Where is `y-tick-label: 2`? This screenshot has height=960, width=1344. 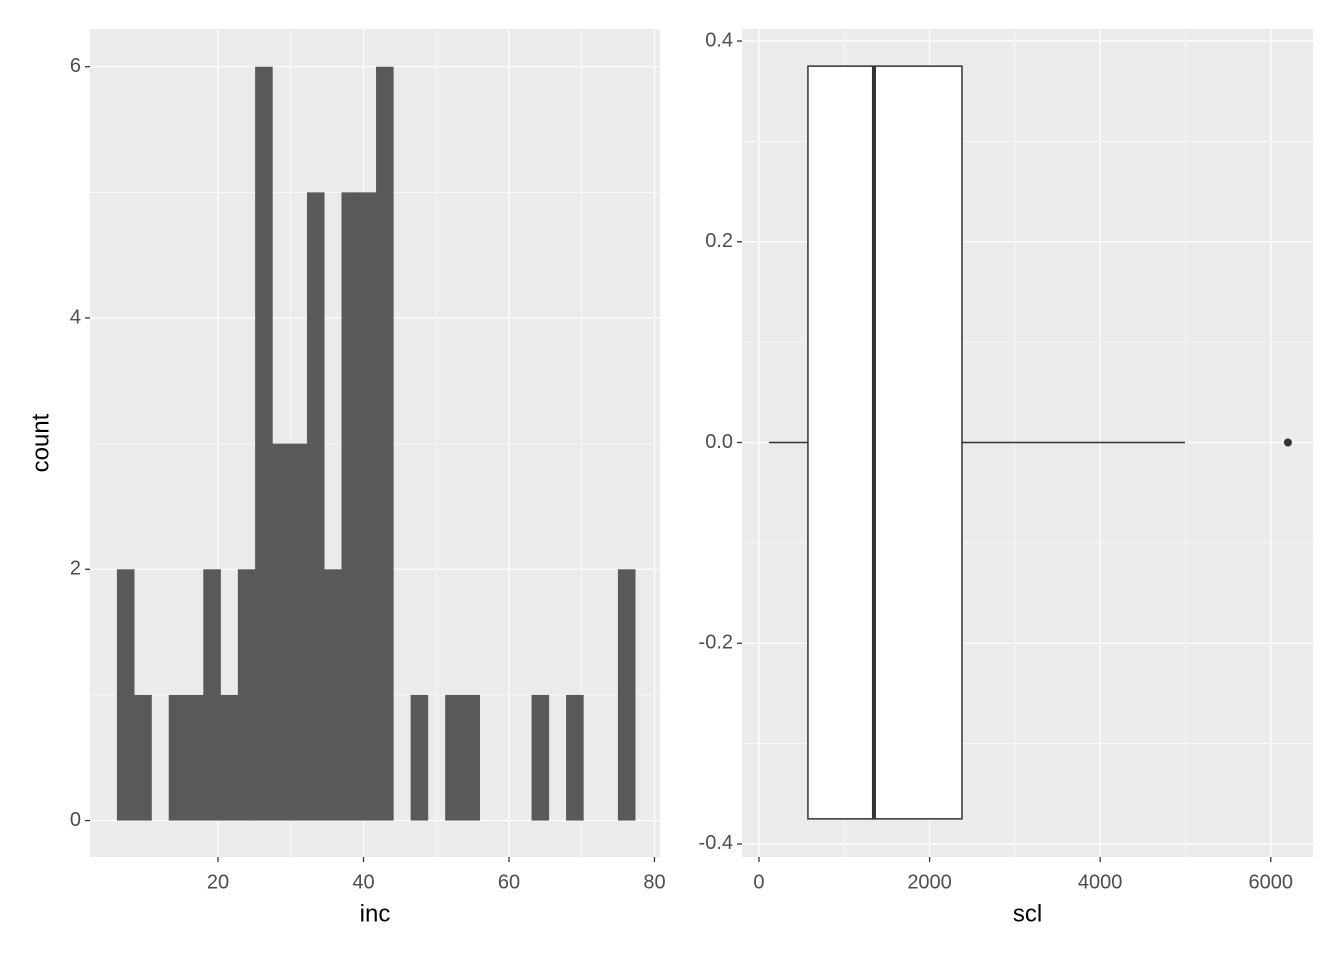
y-tick-label: 2 is located at coordinates (75, 569).